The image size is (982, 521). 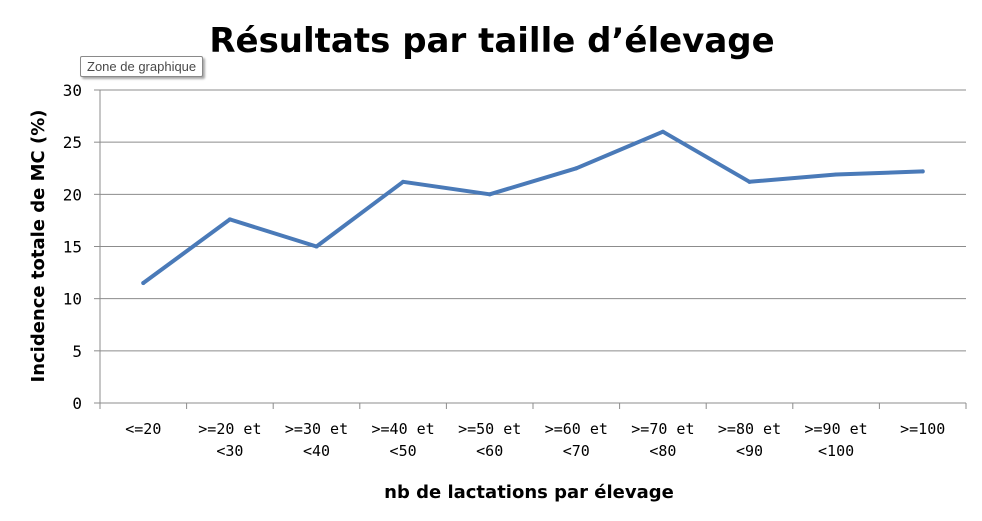 What do you see at coordinates (749, 429) in the screenshot?
I see `x-tick-label-line: >=80 et` at bounding box center [749, 429].